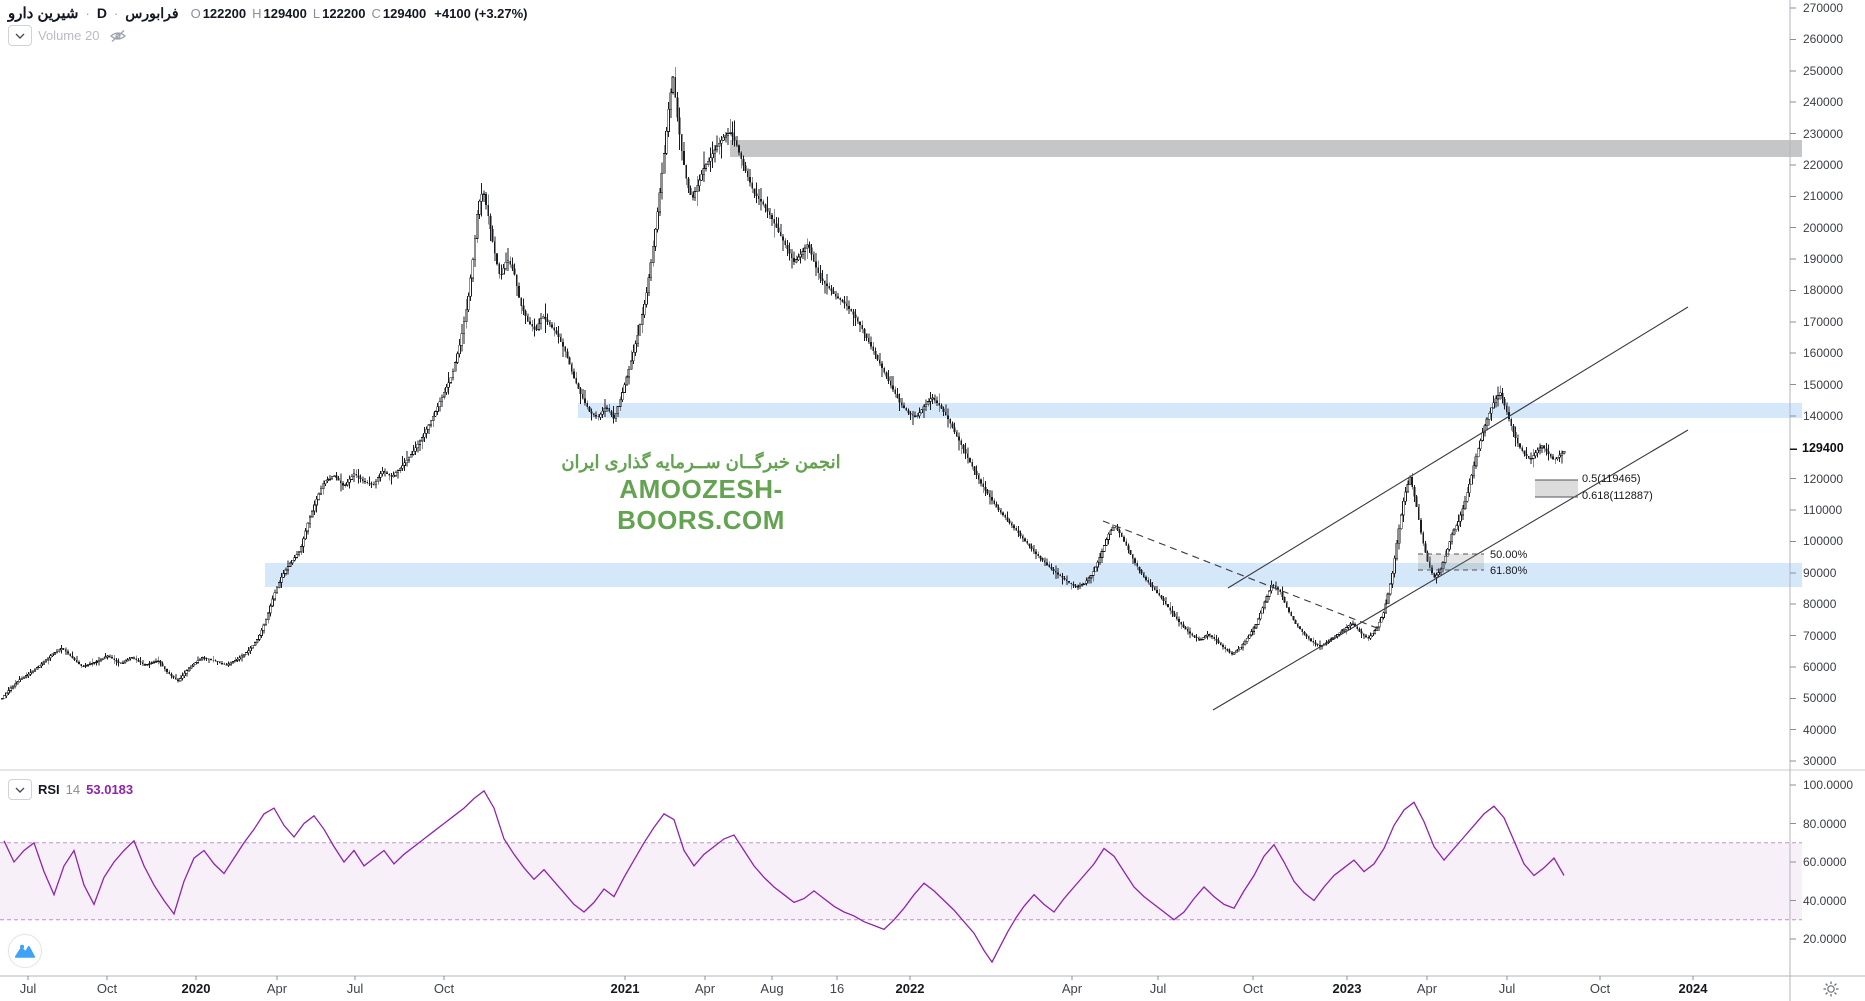 The height and width of the screenshot is (1001, 1865). I want to click on ohlc-close: C 129400, so click(399, 13).